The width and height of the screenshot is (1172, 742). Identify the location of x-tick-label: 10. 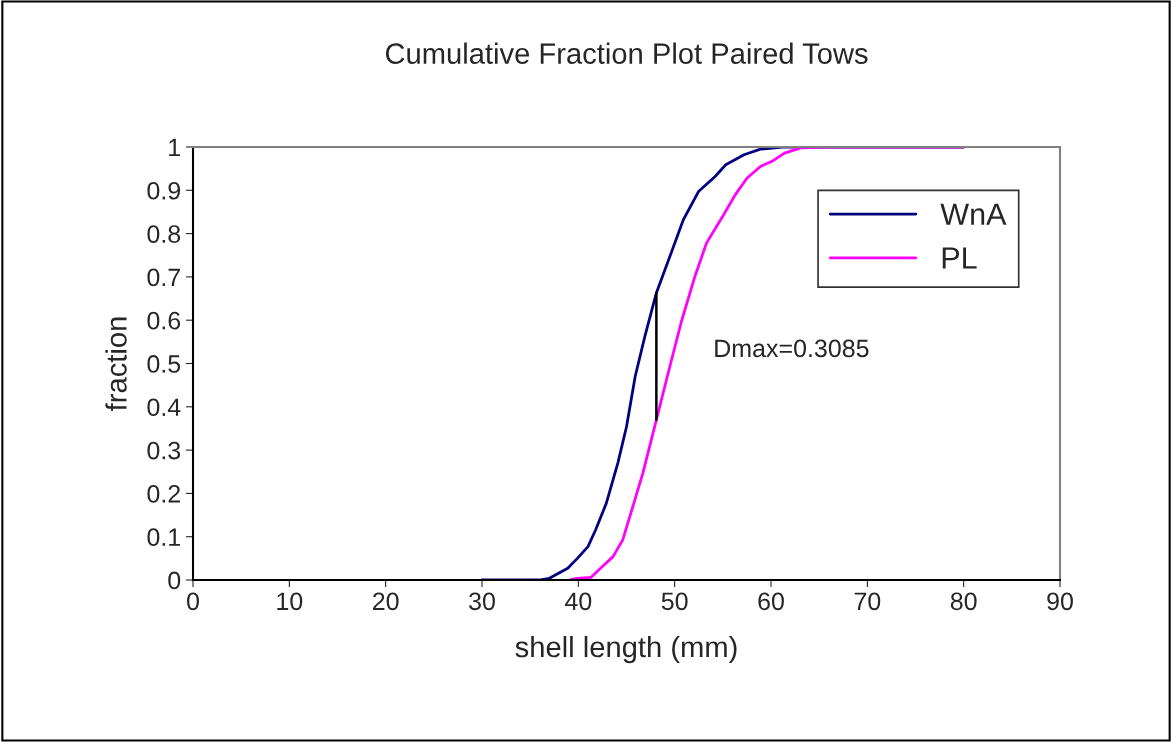
(290, 601).